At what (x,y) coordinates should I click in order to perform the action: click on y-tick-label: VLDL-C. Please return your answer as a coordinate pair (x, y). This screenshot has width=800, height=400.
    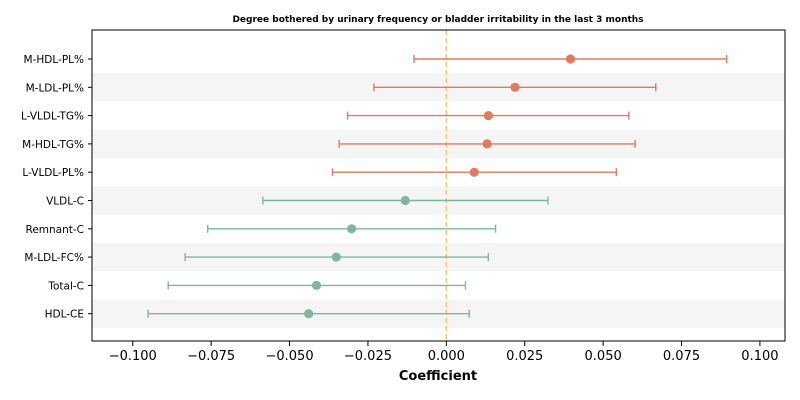
    Looking at the image, I should click on (65, 202).